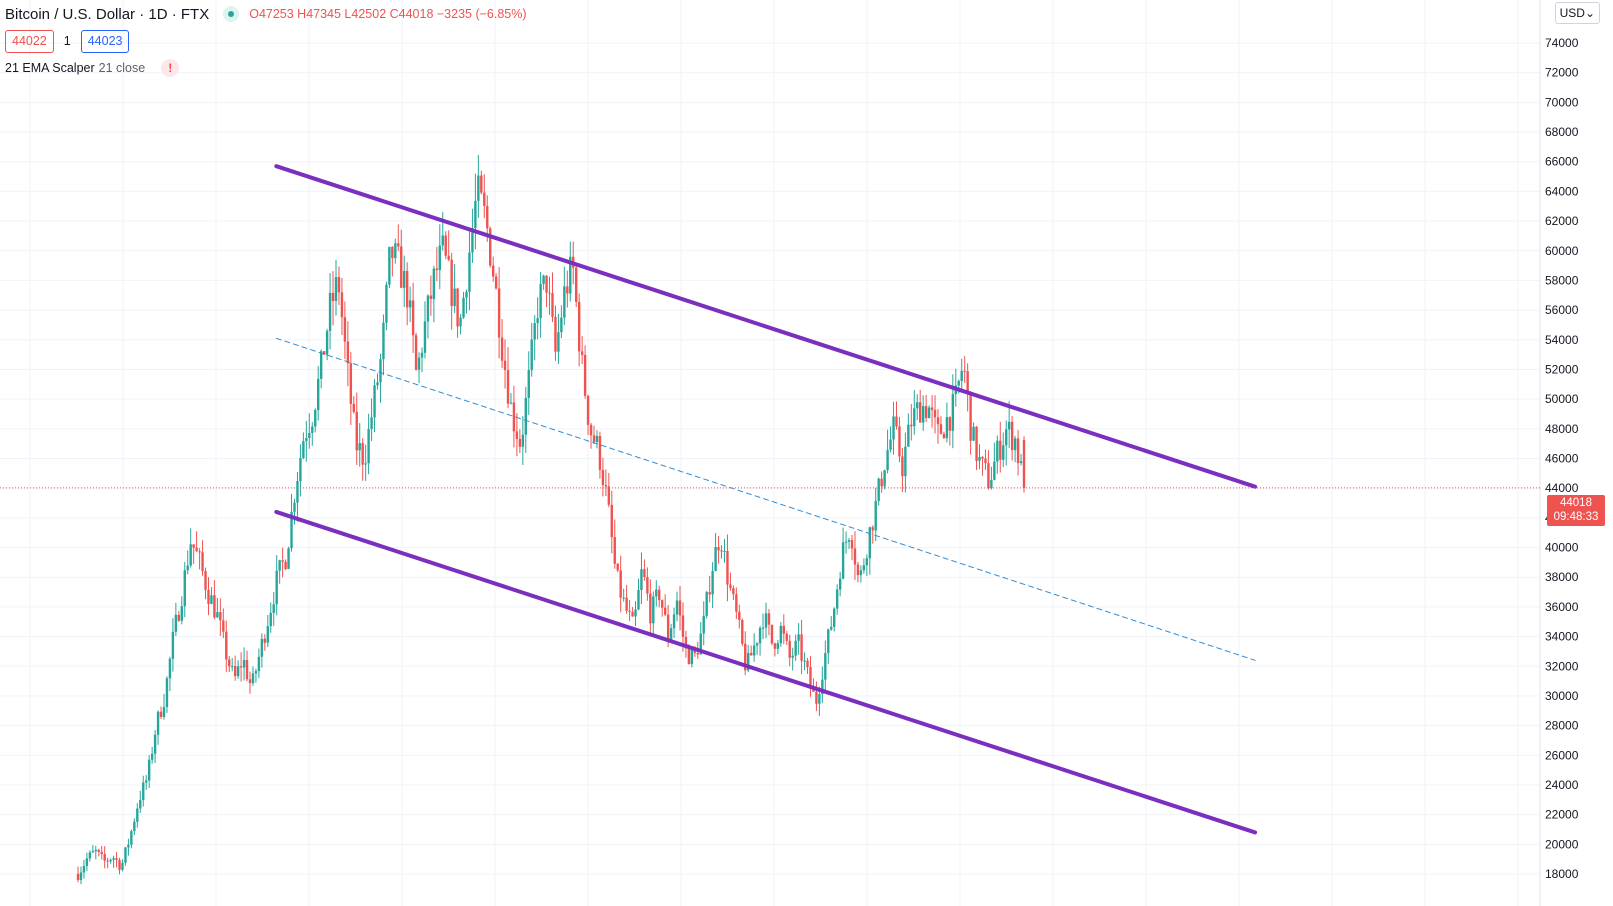 The image size is (1613, 906). I want to click on buy-button: 44023, so click(105, 41).